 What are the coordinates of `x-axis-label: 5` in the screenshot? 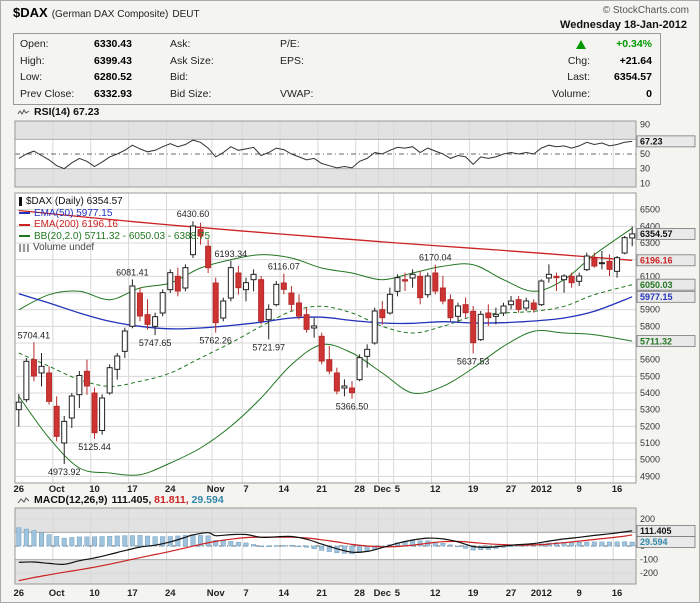 It's located at (398, 489).